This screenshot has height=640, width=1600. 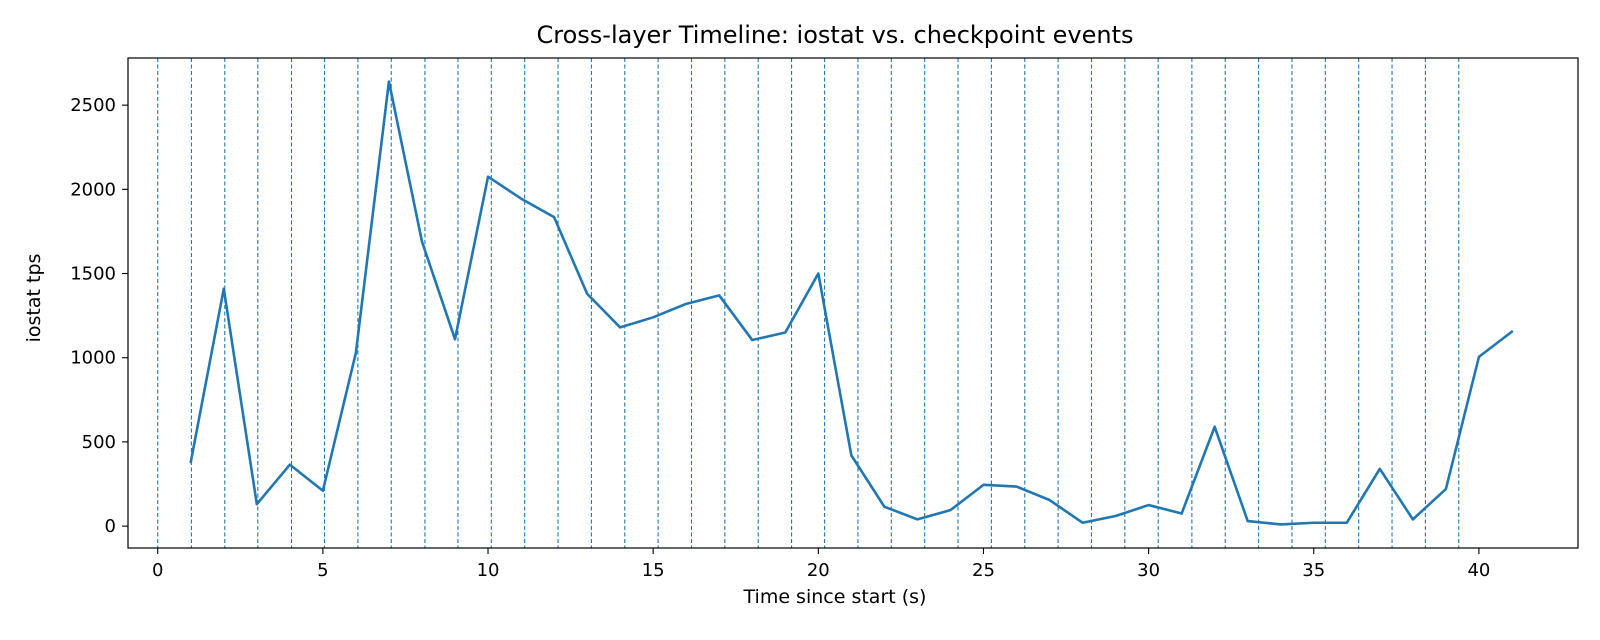 What do you see at coordinates (1478, 570) in the screenshot?
I see `x-tick-label: 40` at bounding box center [1478, 570].